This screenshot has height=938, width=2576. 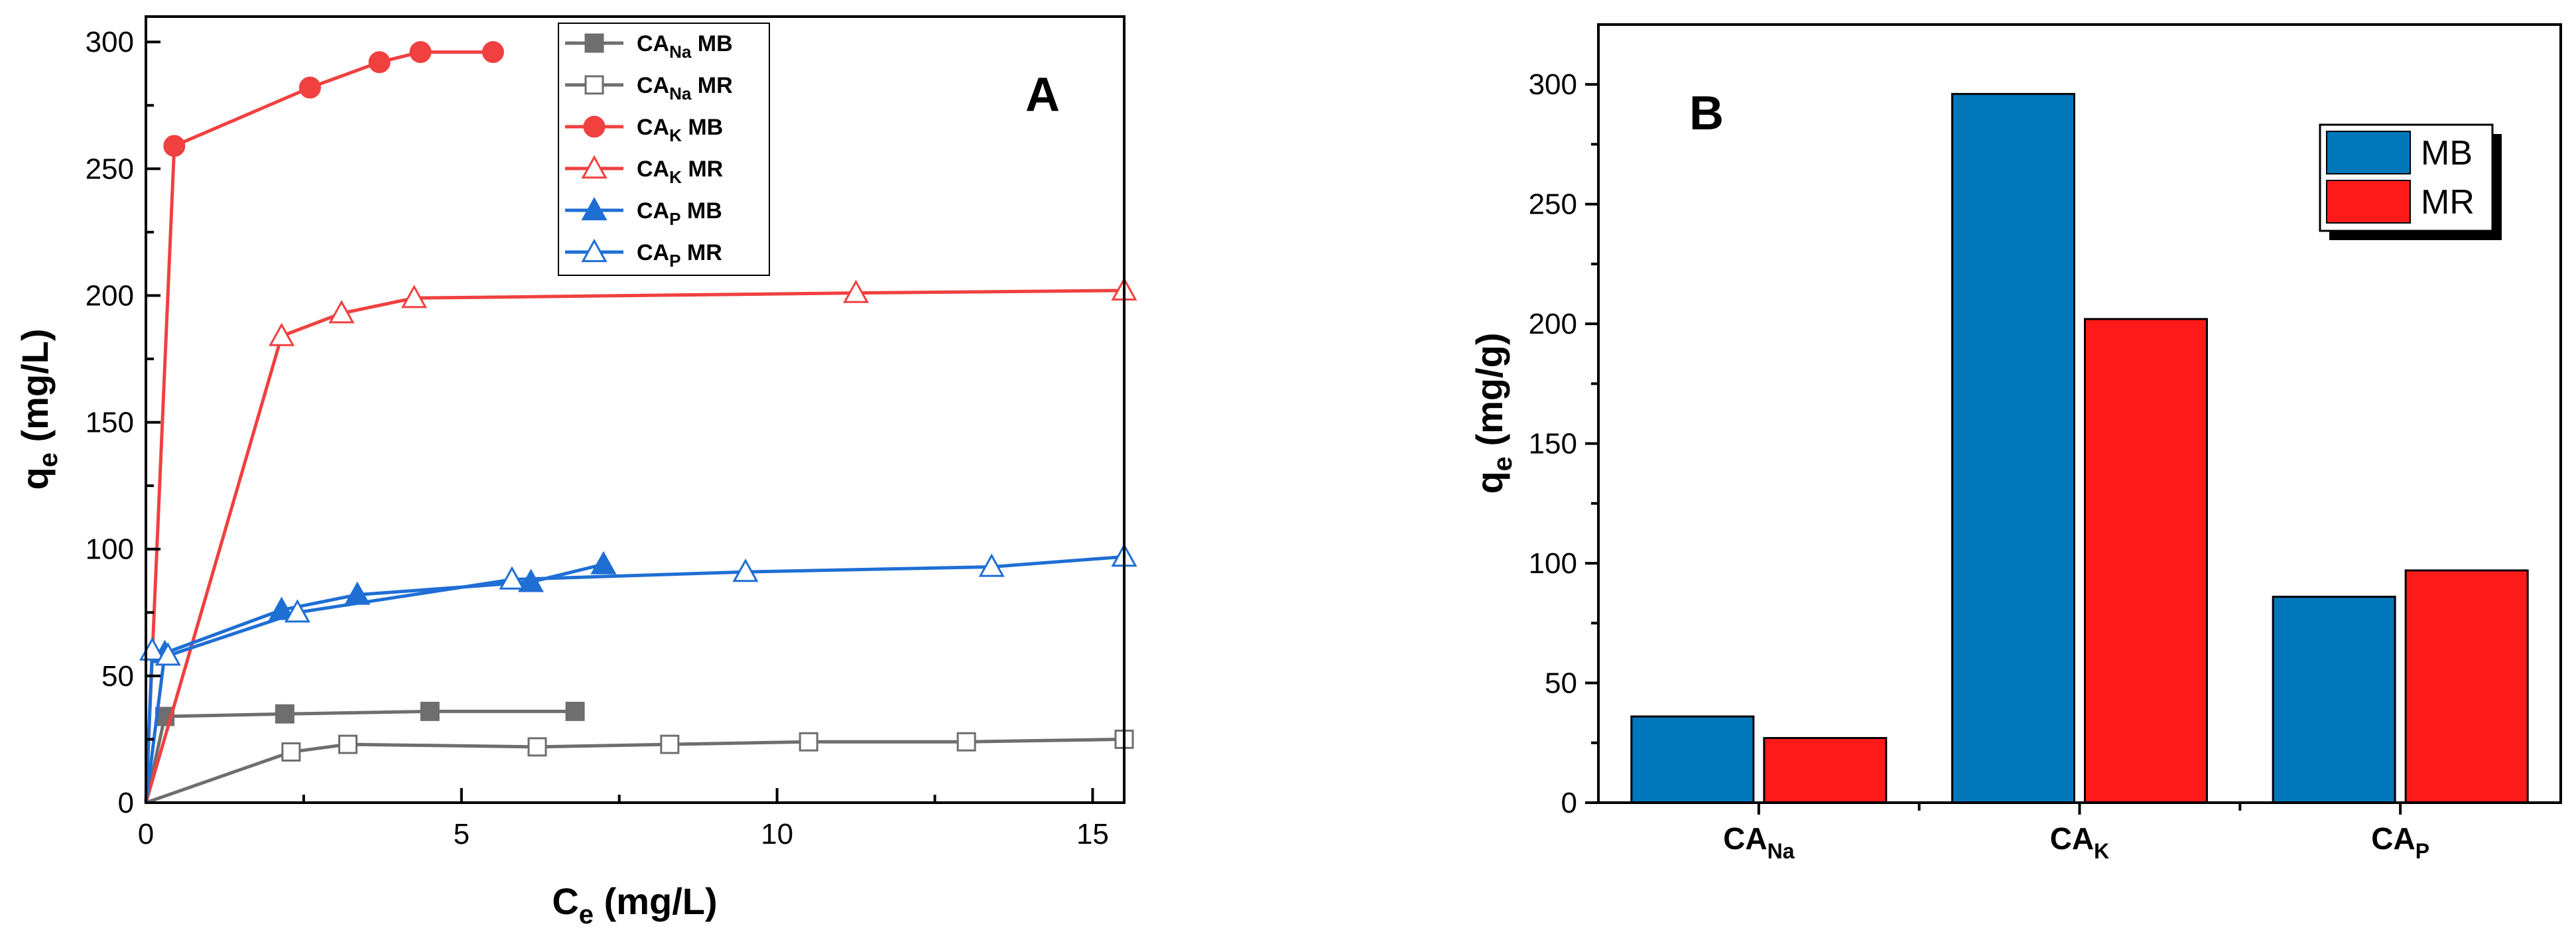 What do you see at coordinates (1503, 463) in the screenshot?
I see `panel-b-y-axis-title-sub: e` at bounding box center [1503, 463].